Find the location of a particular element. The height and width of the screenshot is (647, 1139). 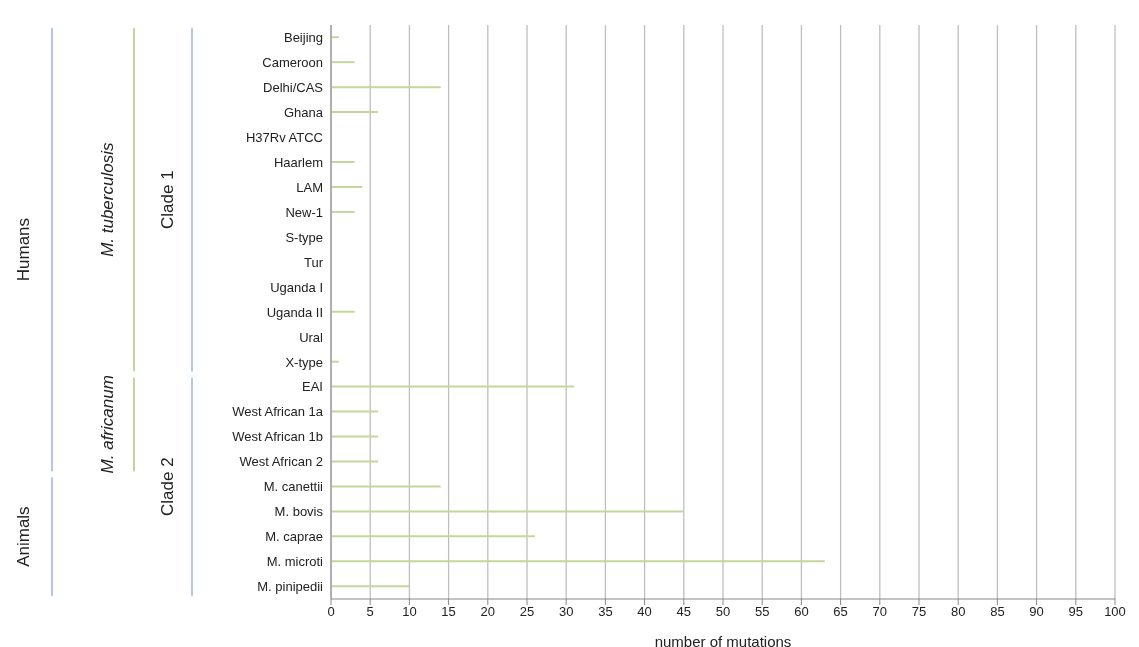

y-tick-label: West African 2 is located at coordinates (281, 462).